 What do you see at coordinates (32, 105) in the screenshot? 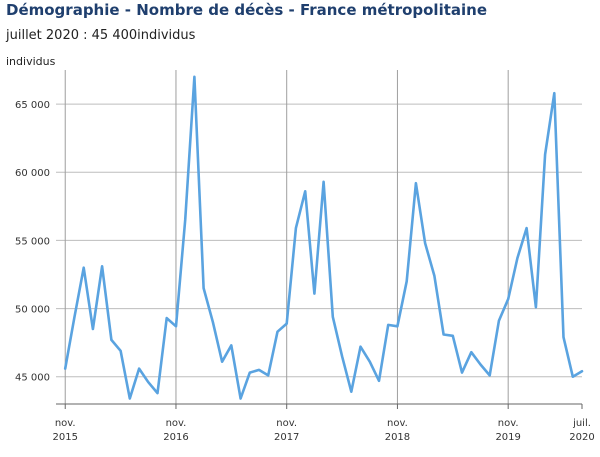
I see `y-tick-label: 65 000` at bounding box center [32, 105].